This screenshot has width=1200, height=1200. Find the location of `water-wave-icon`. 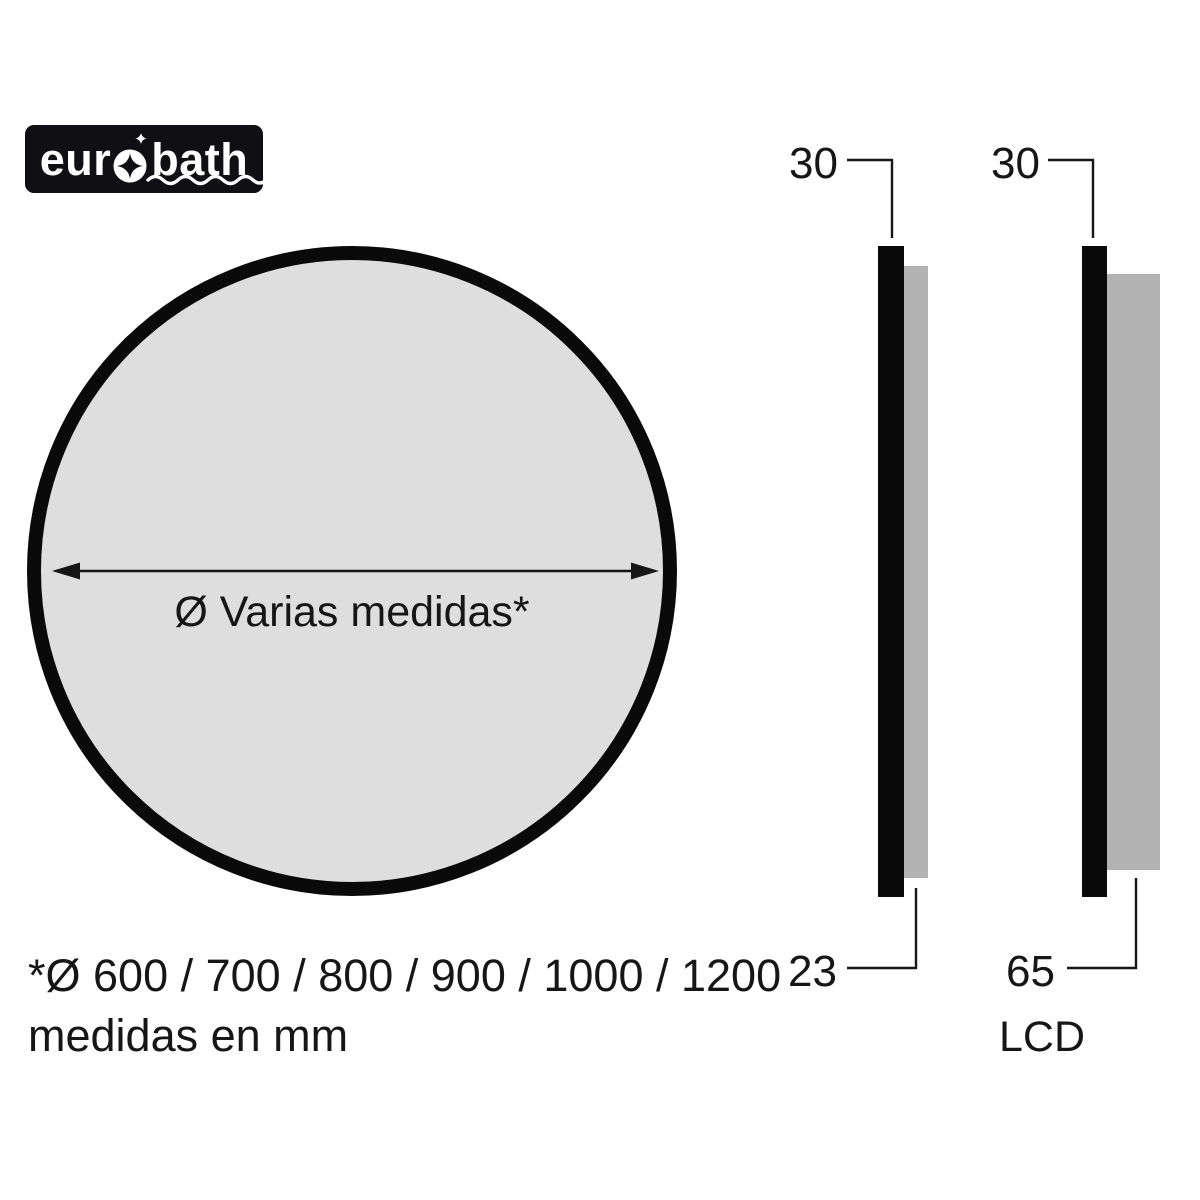

water-wave-icon is located at coordinates (206, 179).